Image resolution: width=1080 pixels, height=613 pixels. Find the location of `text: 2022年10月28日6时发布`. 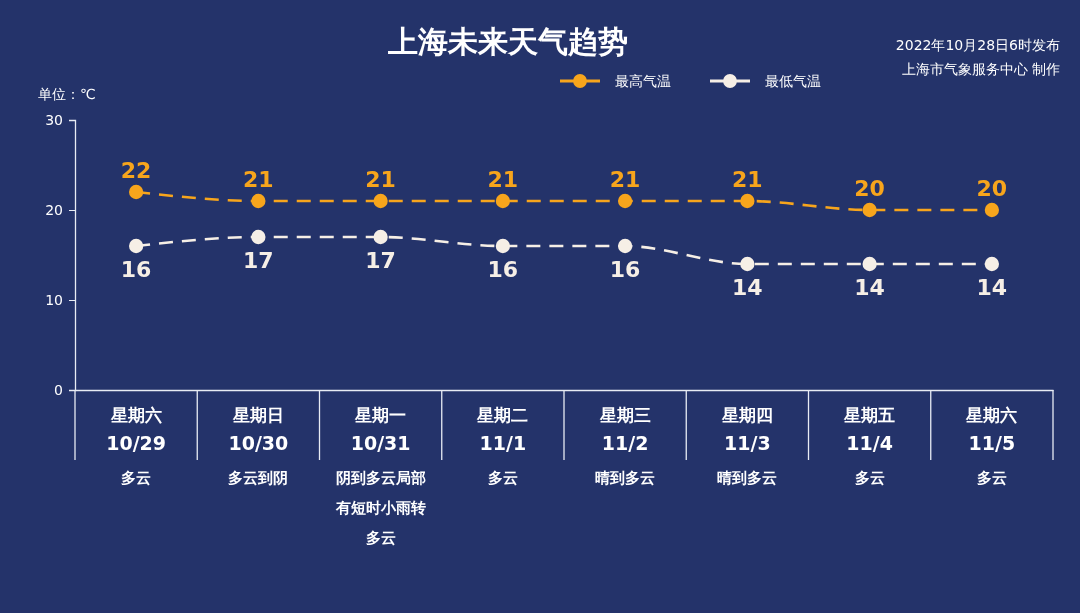

text: 2022年10月28日6时发布 is located at coordinates (977, 45).